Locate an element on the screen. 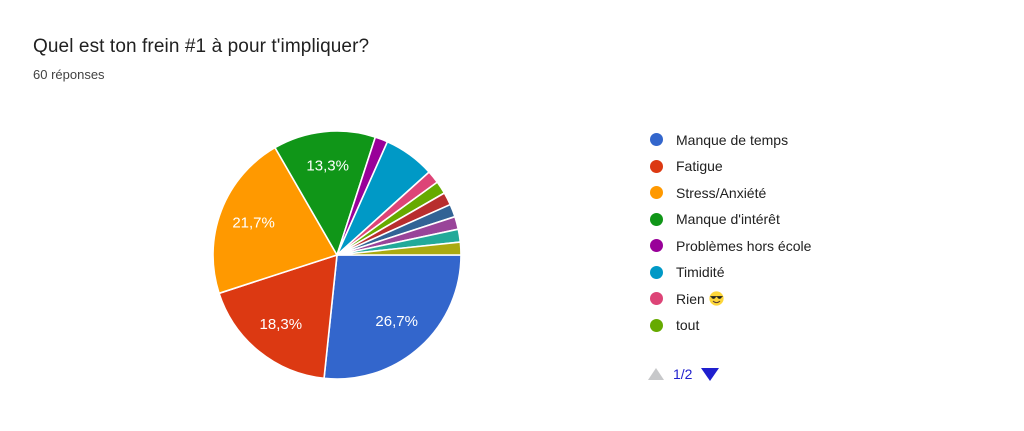  legend-page-down-icon is located at coordinates (710, 374).